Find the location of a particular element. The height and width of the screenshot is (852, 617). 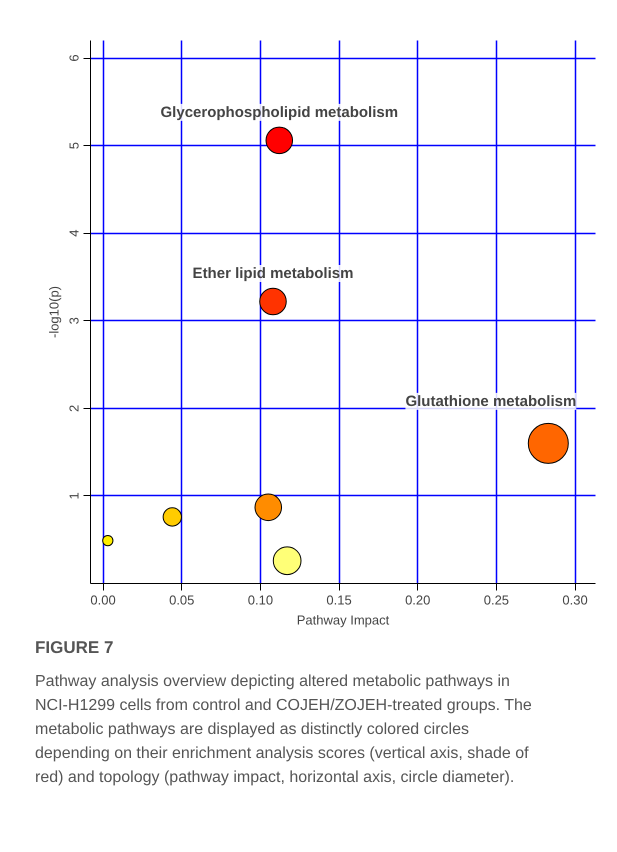

x-tick-label: 0.10 is located at coordinates (261, 600).